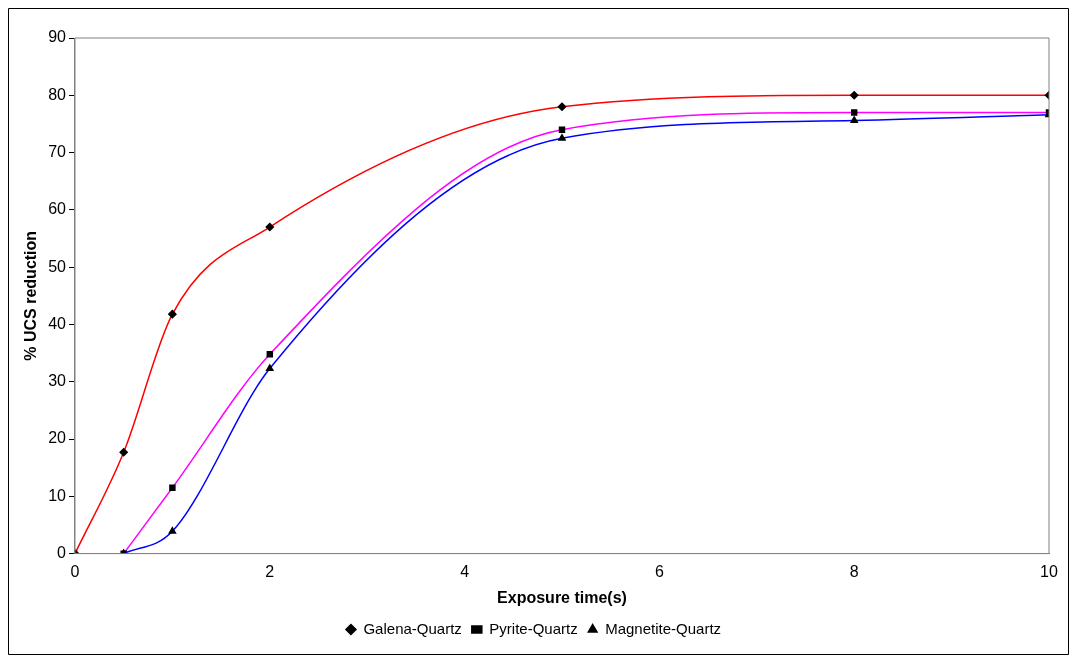 The height and width of the screenshot is (663, 1077). Describe the element at coordinates (57, 151) in the screenshot. I see `y-tick-label: 70` at that location.